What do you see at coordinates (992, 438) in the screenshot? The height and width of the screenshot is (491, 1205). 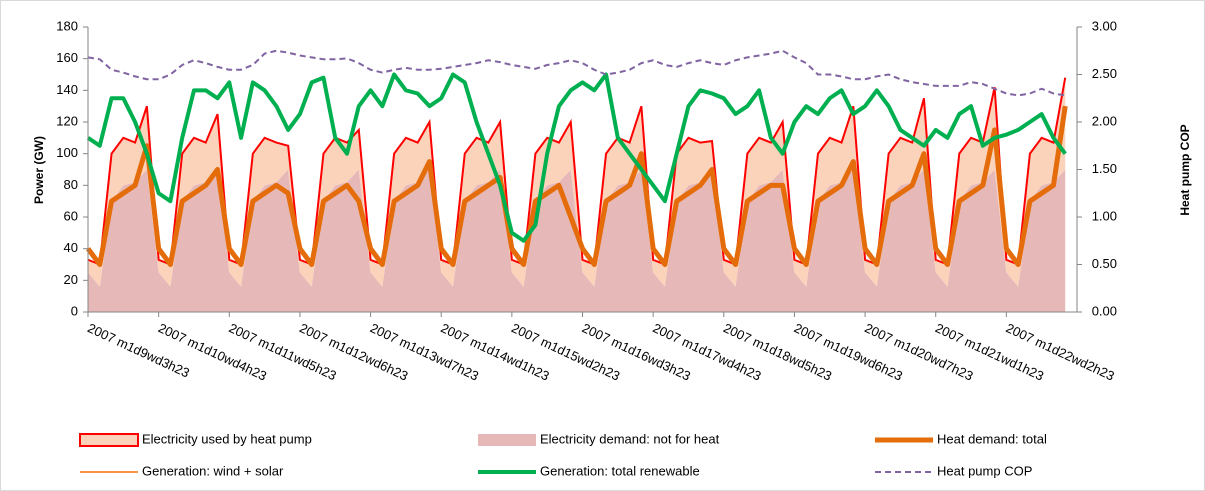 I see `legend-label: Heat demand: total` at bounding box center [992, 438].